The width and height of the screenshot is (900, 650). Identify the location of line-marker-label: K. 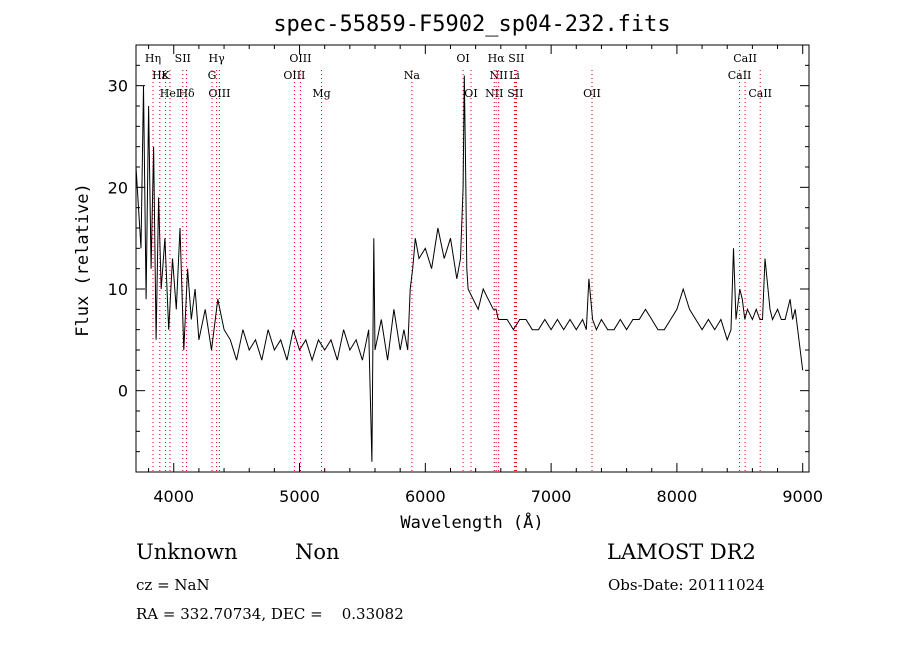
(165, 75).